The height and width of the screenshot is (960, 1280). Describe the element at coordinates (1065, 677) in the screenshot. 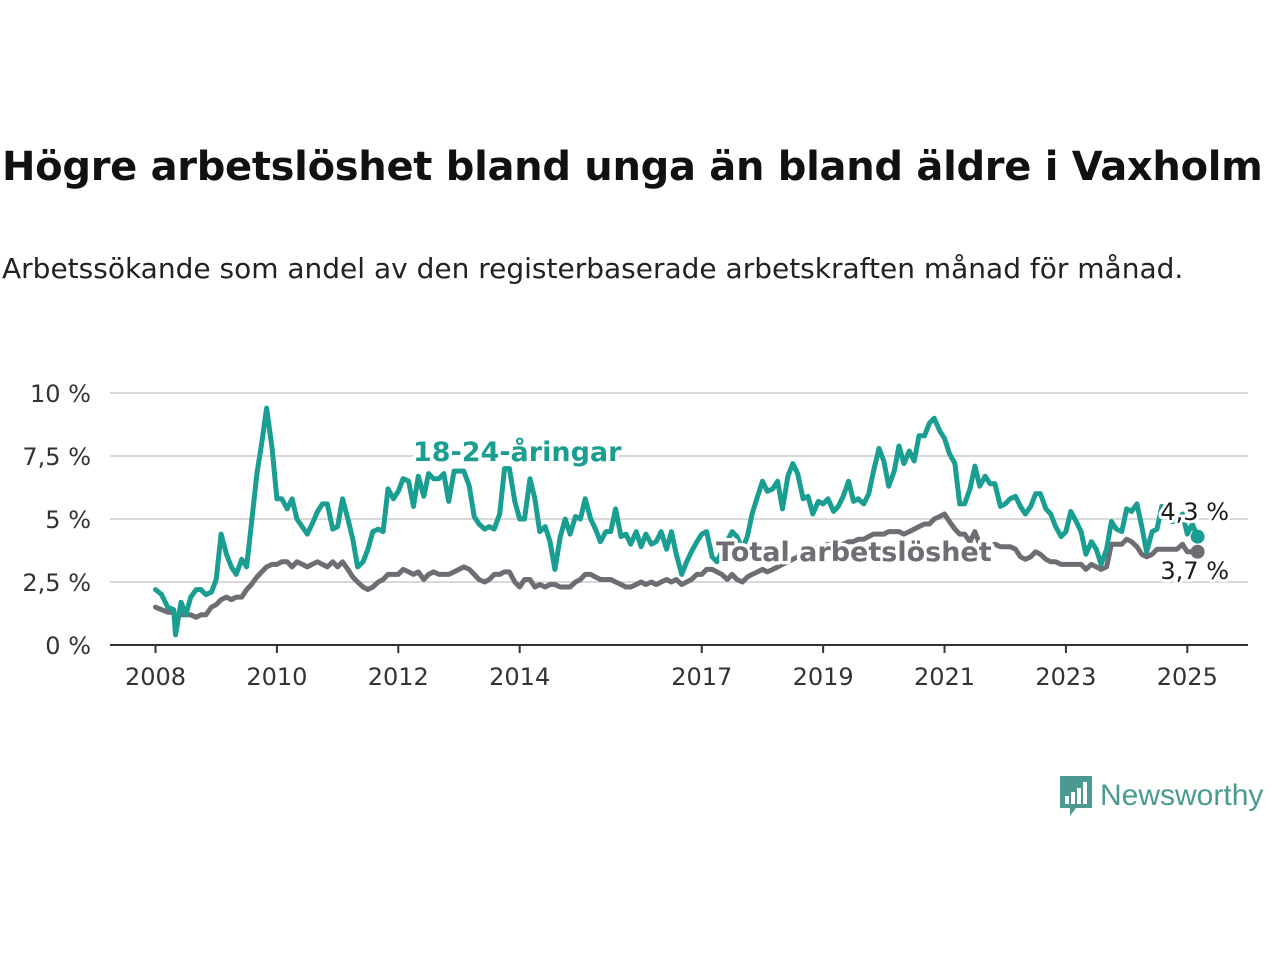

I see `x-tick-label: 2023` at that location.